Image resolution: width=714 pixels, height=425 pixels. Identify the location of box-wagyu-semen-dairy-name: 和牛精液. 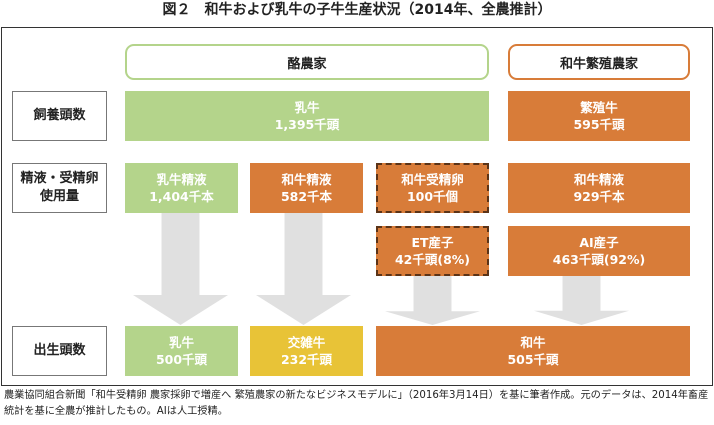
(306, 179).